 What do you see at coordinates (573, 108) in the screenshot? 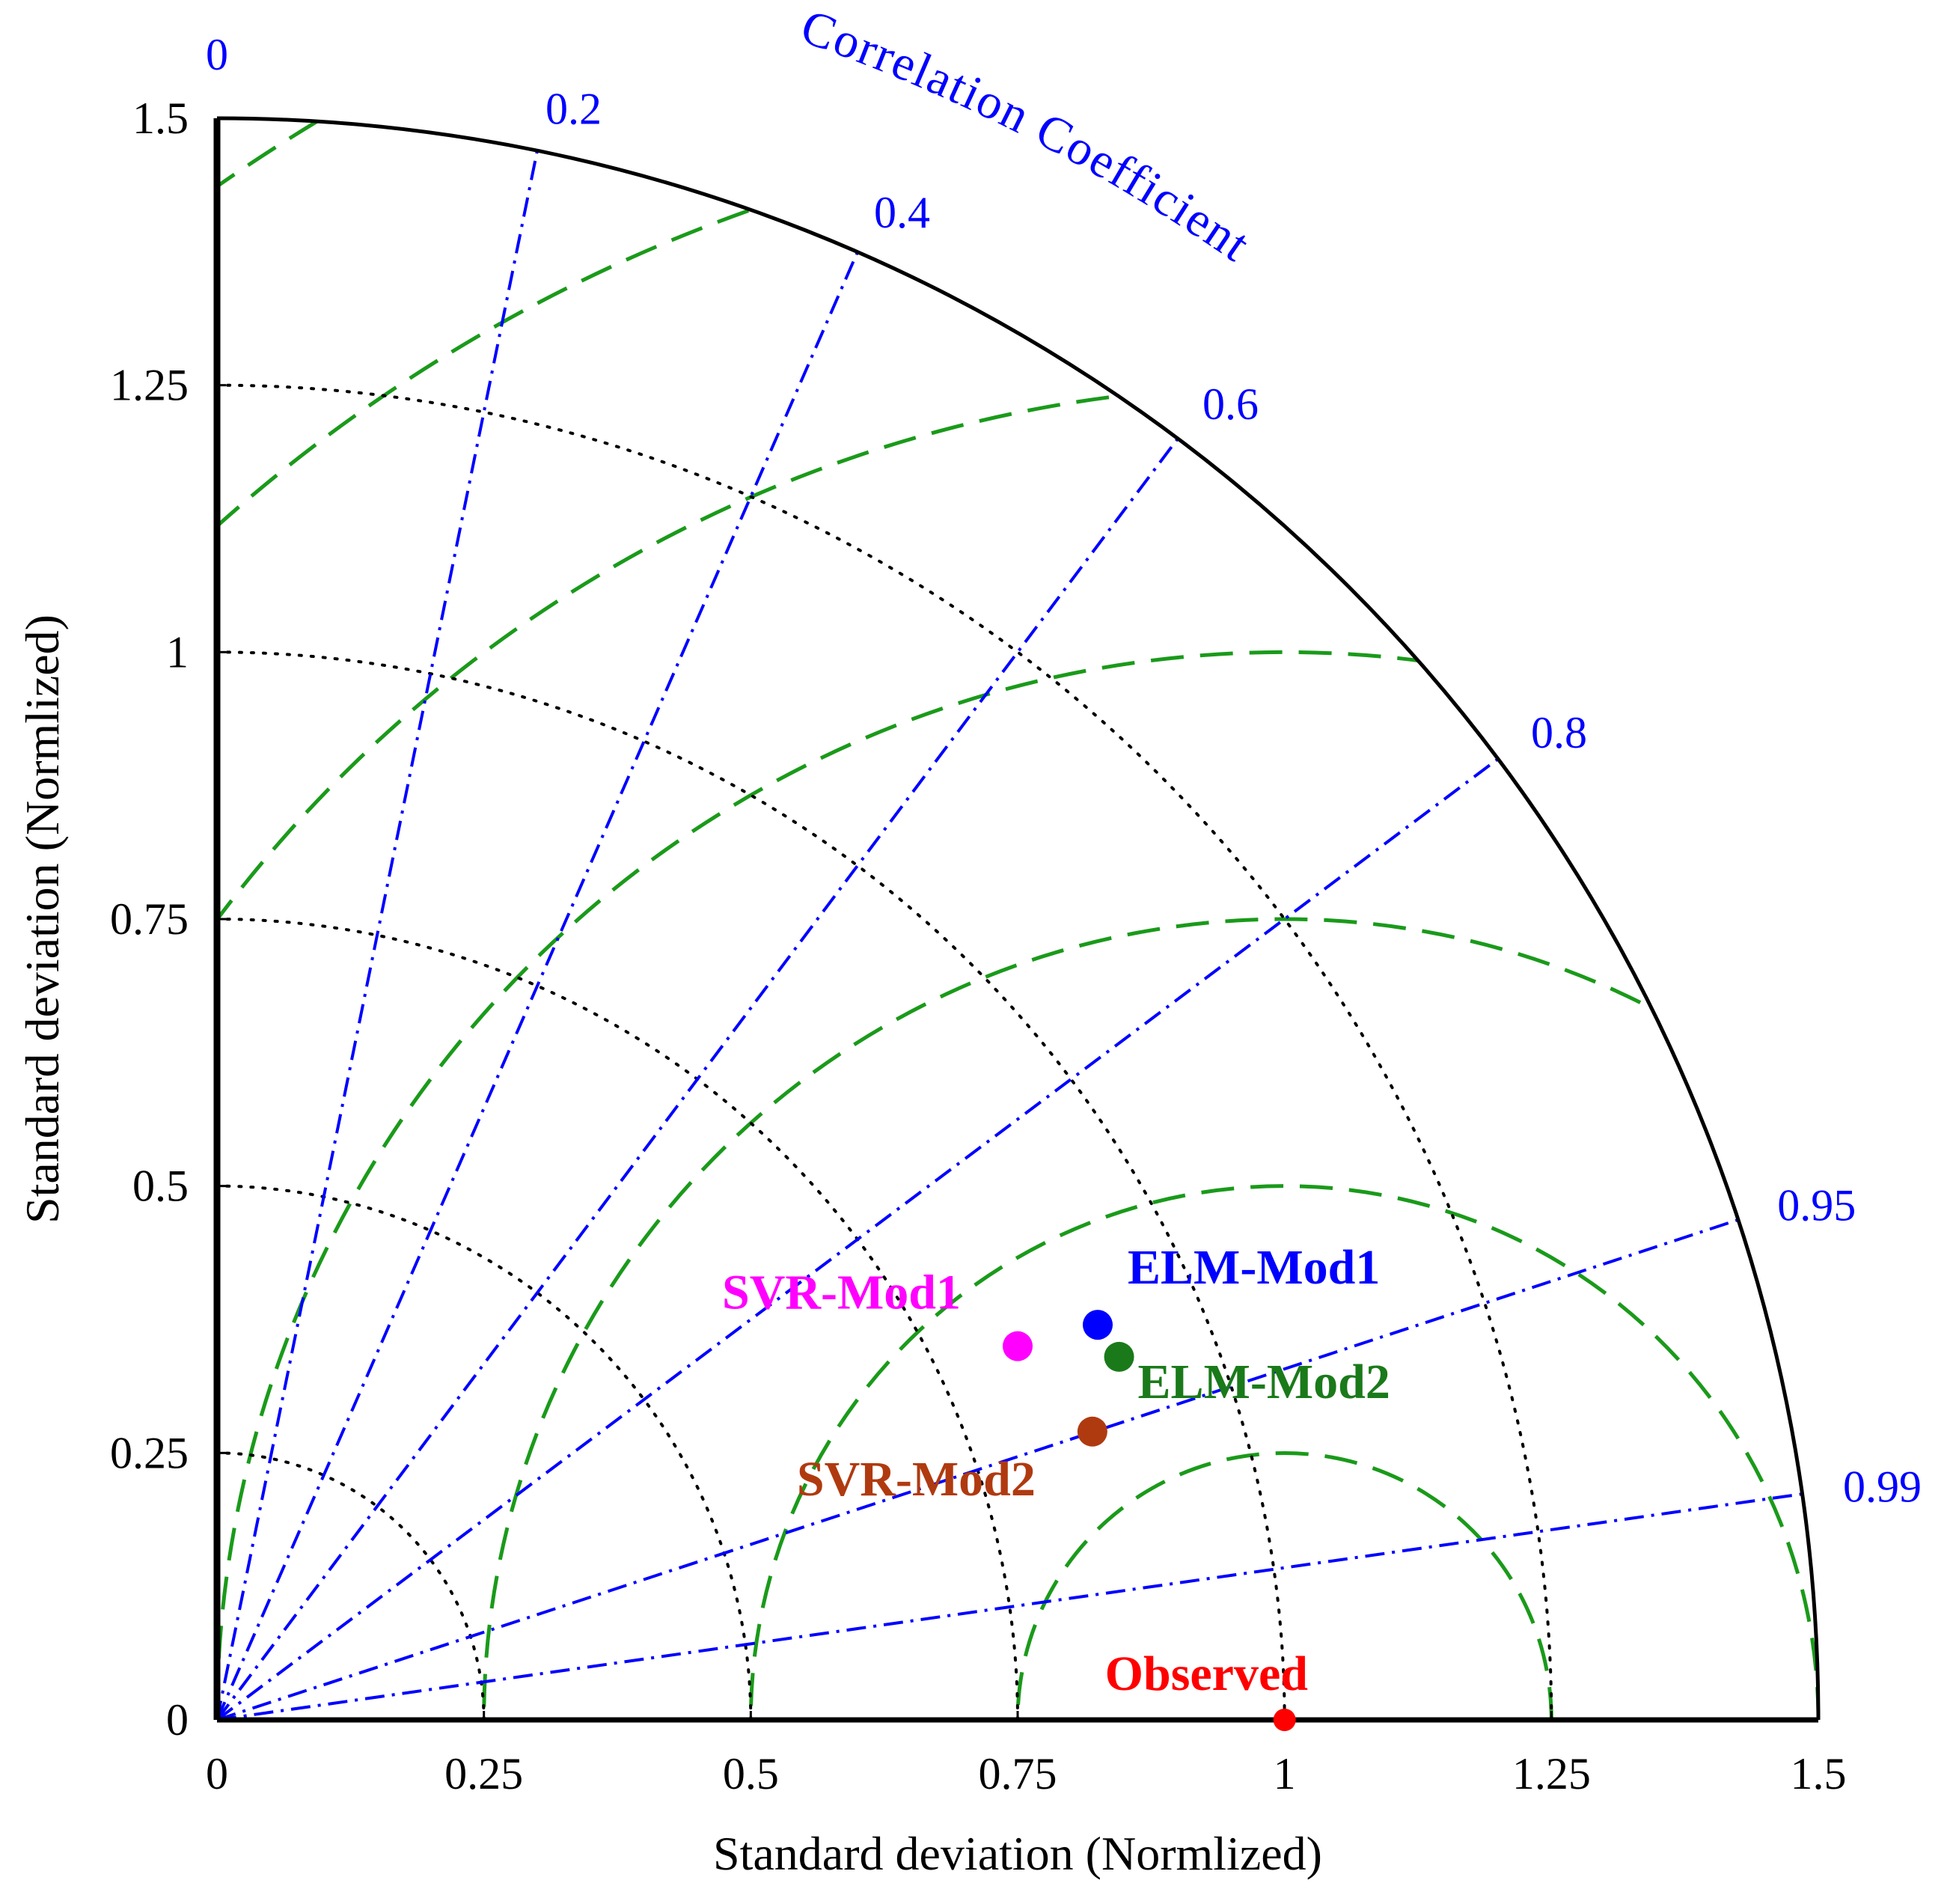
I see `correlation-tick-label-1: 0.2` at bounding box center [573, 108].